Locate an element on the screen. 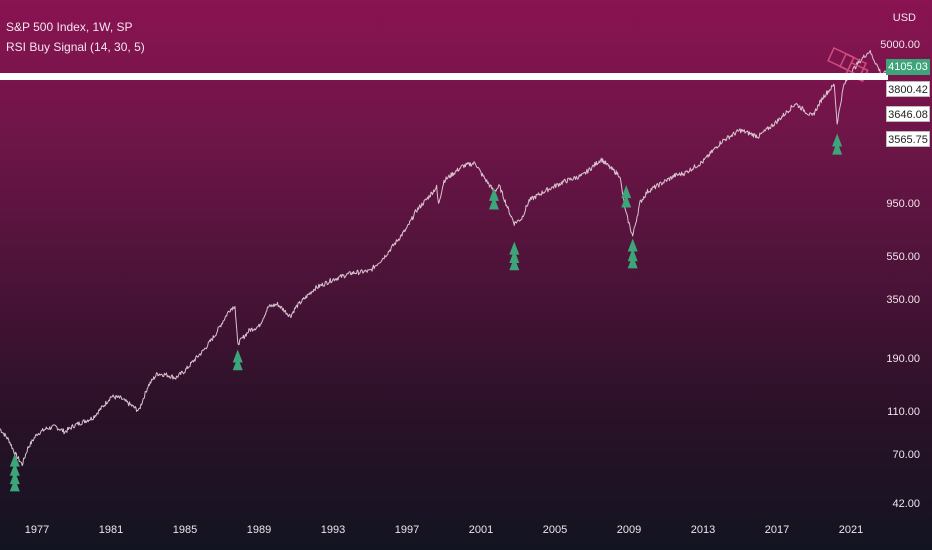  x-tick-label: 2009 is located at coordinates (629, 530).